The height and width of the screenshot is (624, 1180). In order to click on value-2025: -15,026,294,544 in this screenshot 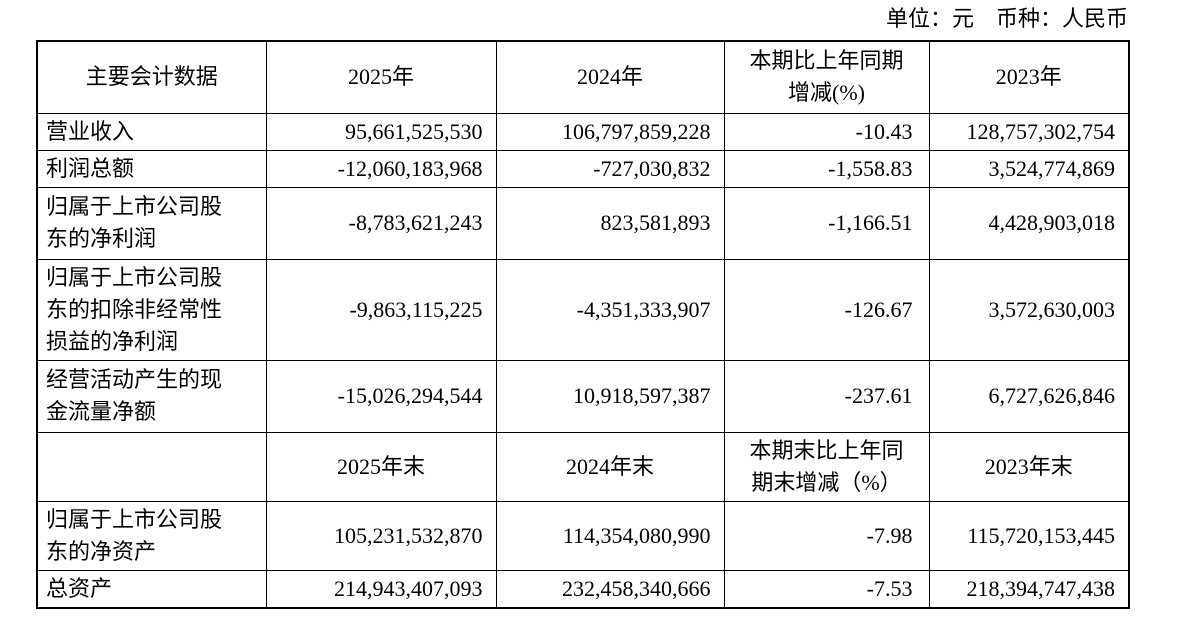, I will do `click(381, 396)`.